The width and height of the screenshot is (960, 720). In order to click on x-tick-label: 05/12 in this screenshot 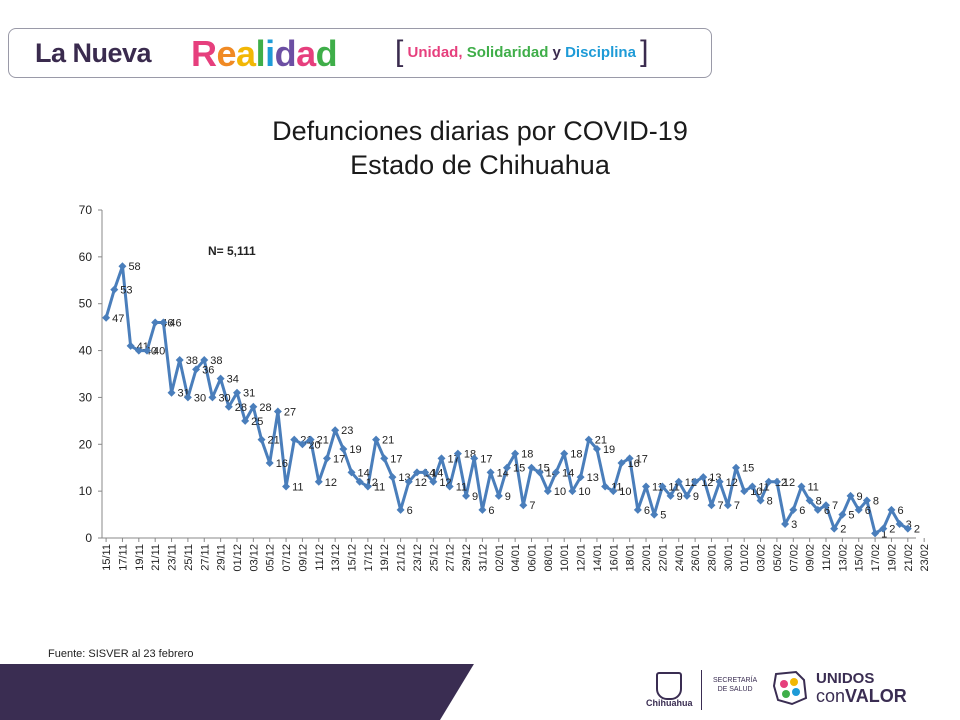, I will do `click(271, 558)`.